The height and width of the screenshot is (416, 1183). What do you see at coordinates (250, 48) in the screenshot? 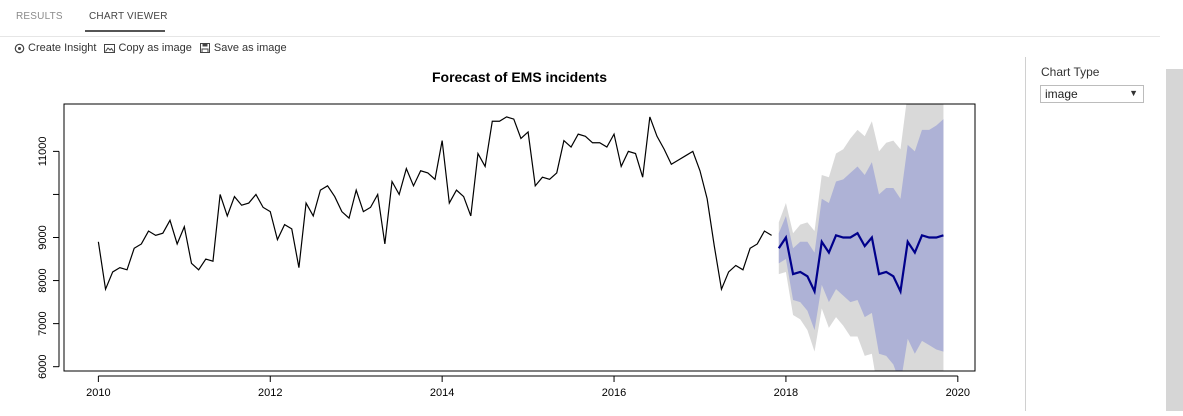
I see `save-as-image-label: Save as image` at bounding box center [250, 48].